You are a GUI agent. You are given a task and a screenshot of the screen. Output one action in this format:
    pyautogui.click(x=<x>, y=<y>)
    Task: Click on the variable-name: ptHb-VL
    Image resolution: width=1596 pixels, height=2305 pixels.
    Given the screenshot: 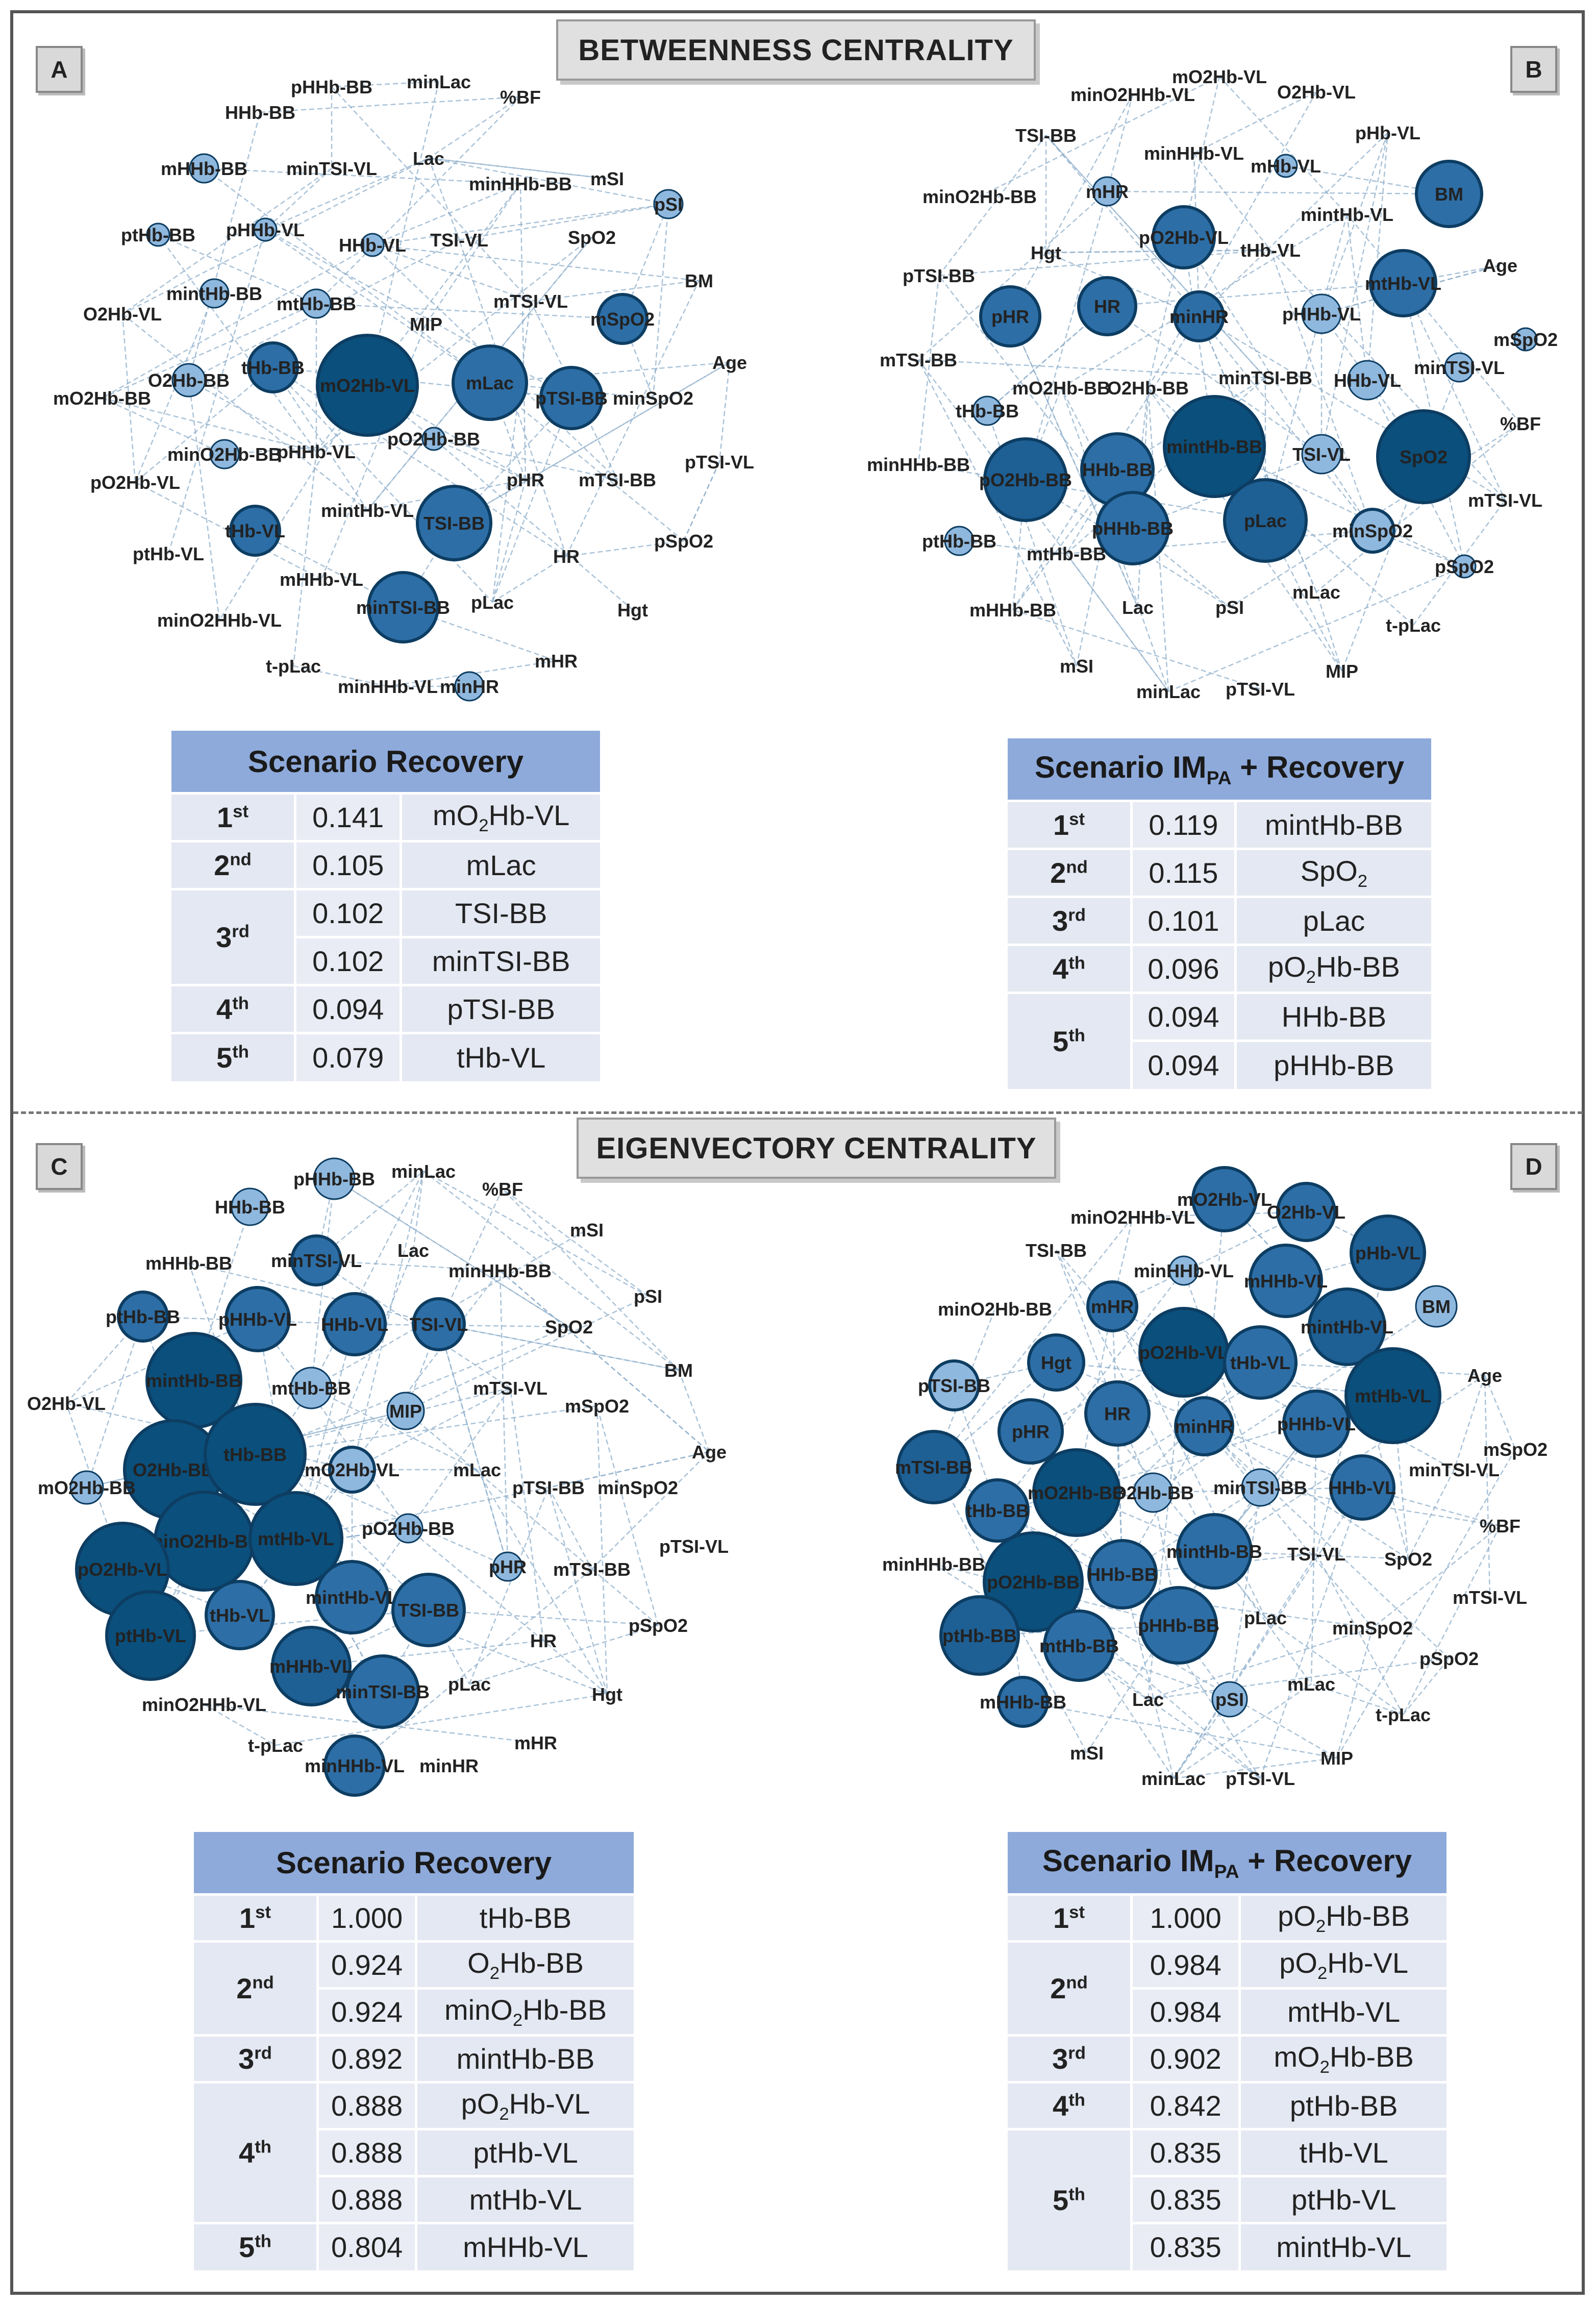 What is the action you would take?
    pyautogui.click(x=525, y=2153)
    